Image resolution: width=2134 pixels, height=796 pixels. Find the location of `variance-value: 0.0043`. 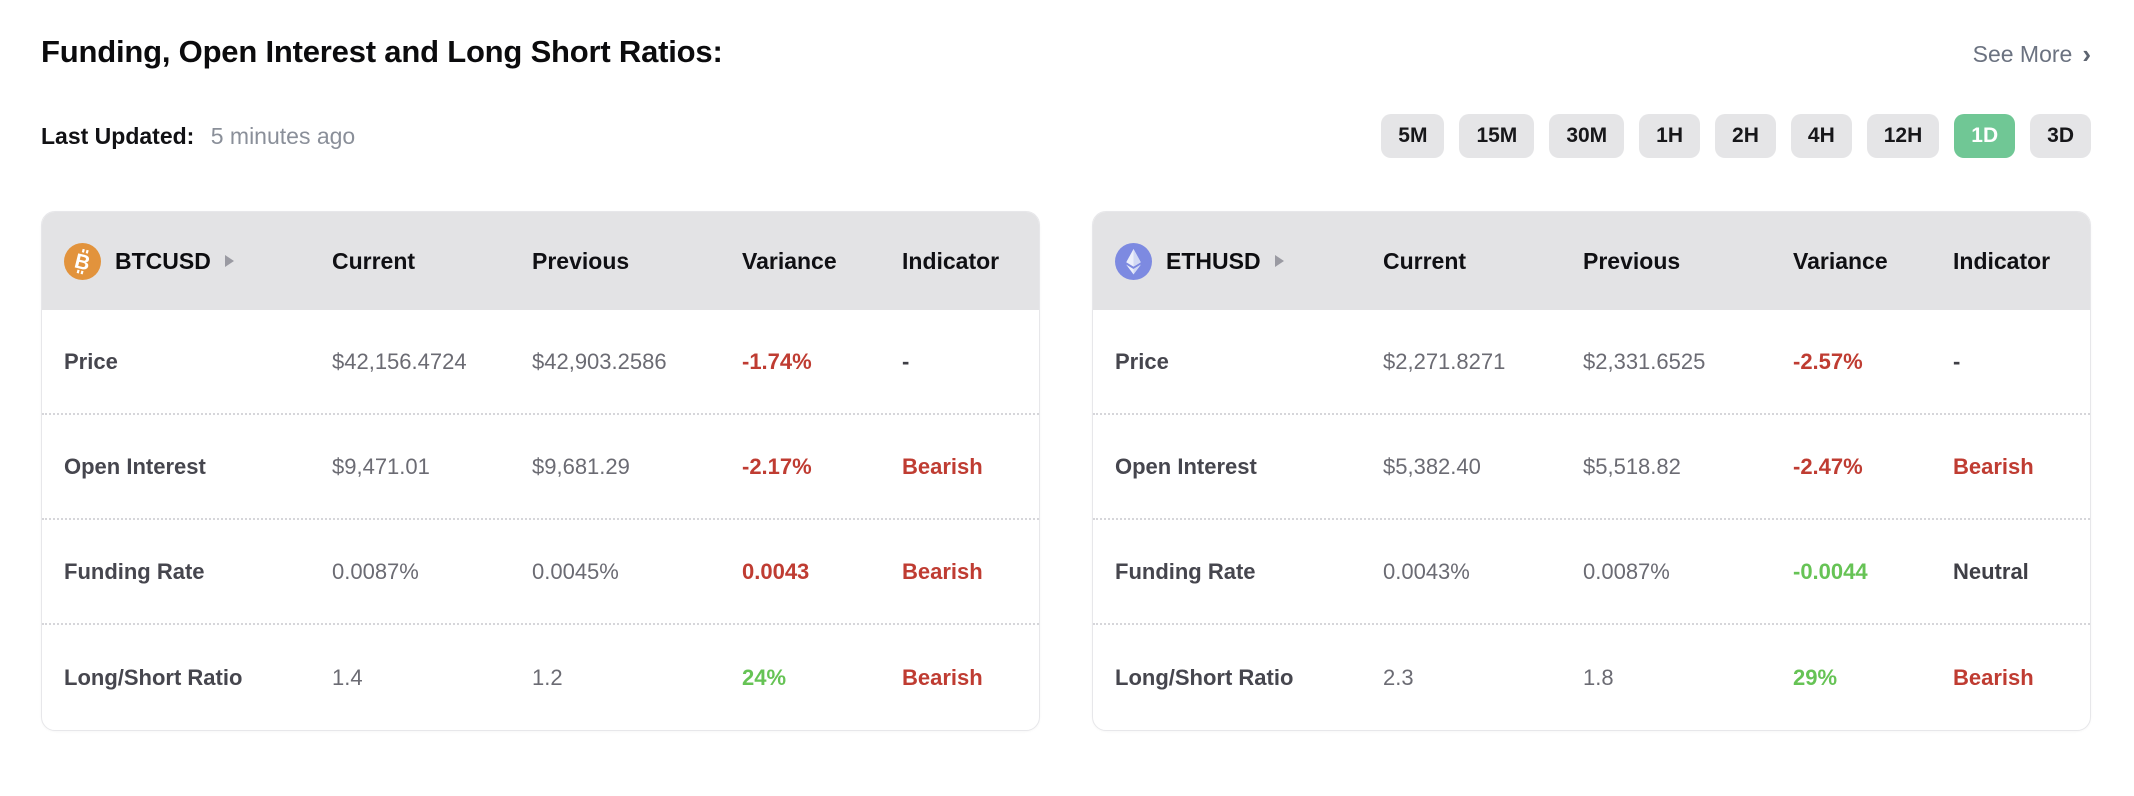

variance-value: 0.0043 is located at coordinates (776, 571).